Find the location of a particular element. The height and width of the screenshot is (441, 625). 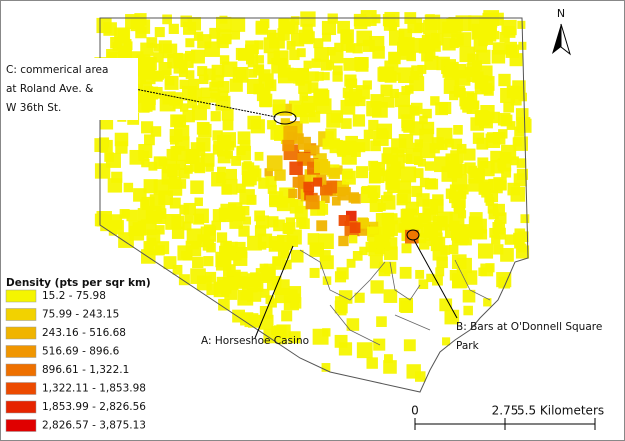

harbor-shoreline is located at coordinates (395, 297).